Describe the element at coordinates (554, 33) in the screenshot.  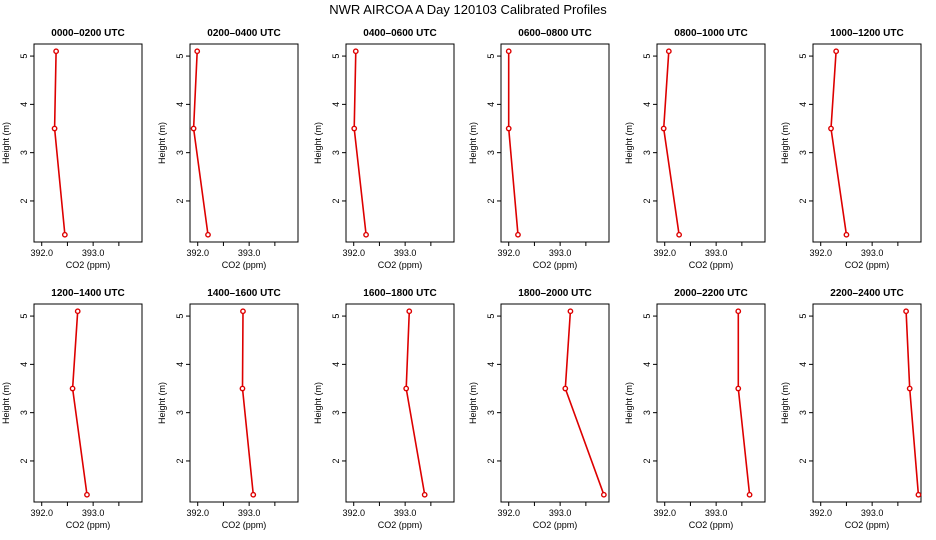
I see `panel-title: 0600–0800 UTC` at that location.